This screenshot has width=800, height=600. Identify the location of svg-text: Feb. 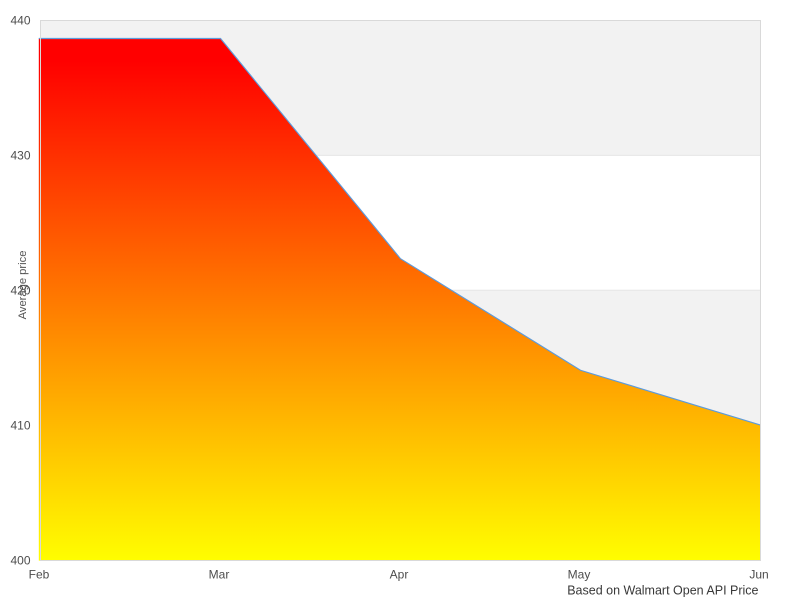
(39, 574).